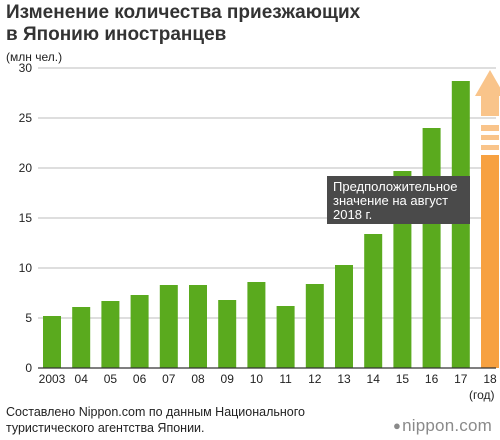 The height and width of the screenshot is (440, 500). Describe the element at coordinates (183, 12) in the screenshot. I see `chart-title-line-1: Изменение количества приезжающих` at that location.